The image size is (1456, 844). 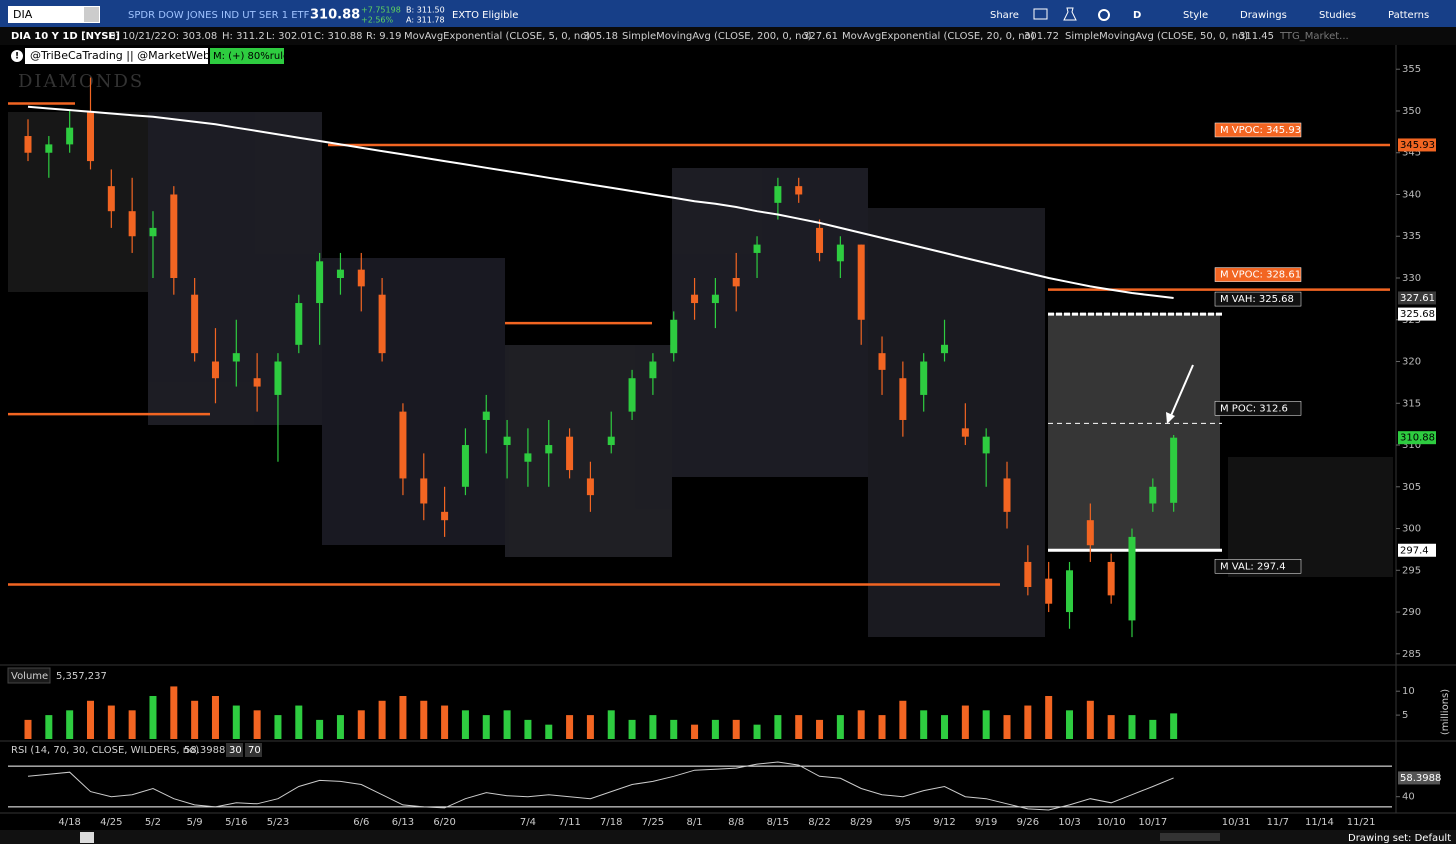 I want to click on alert-mark: !, so click(x=17, y=57).